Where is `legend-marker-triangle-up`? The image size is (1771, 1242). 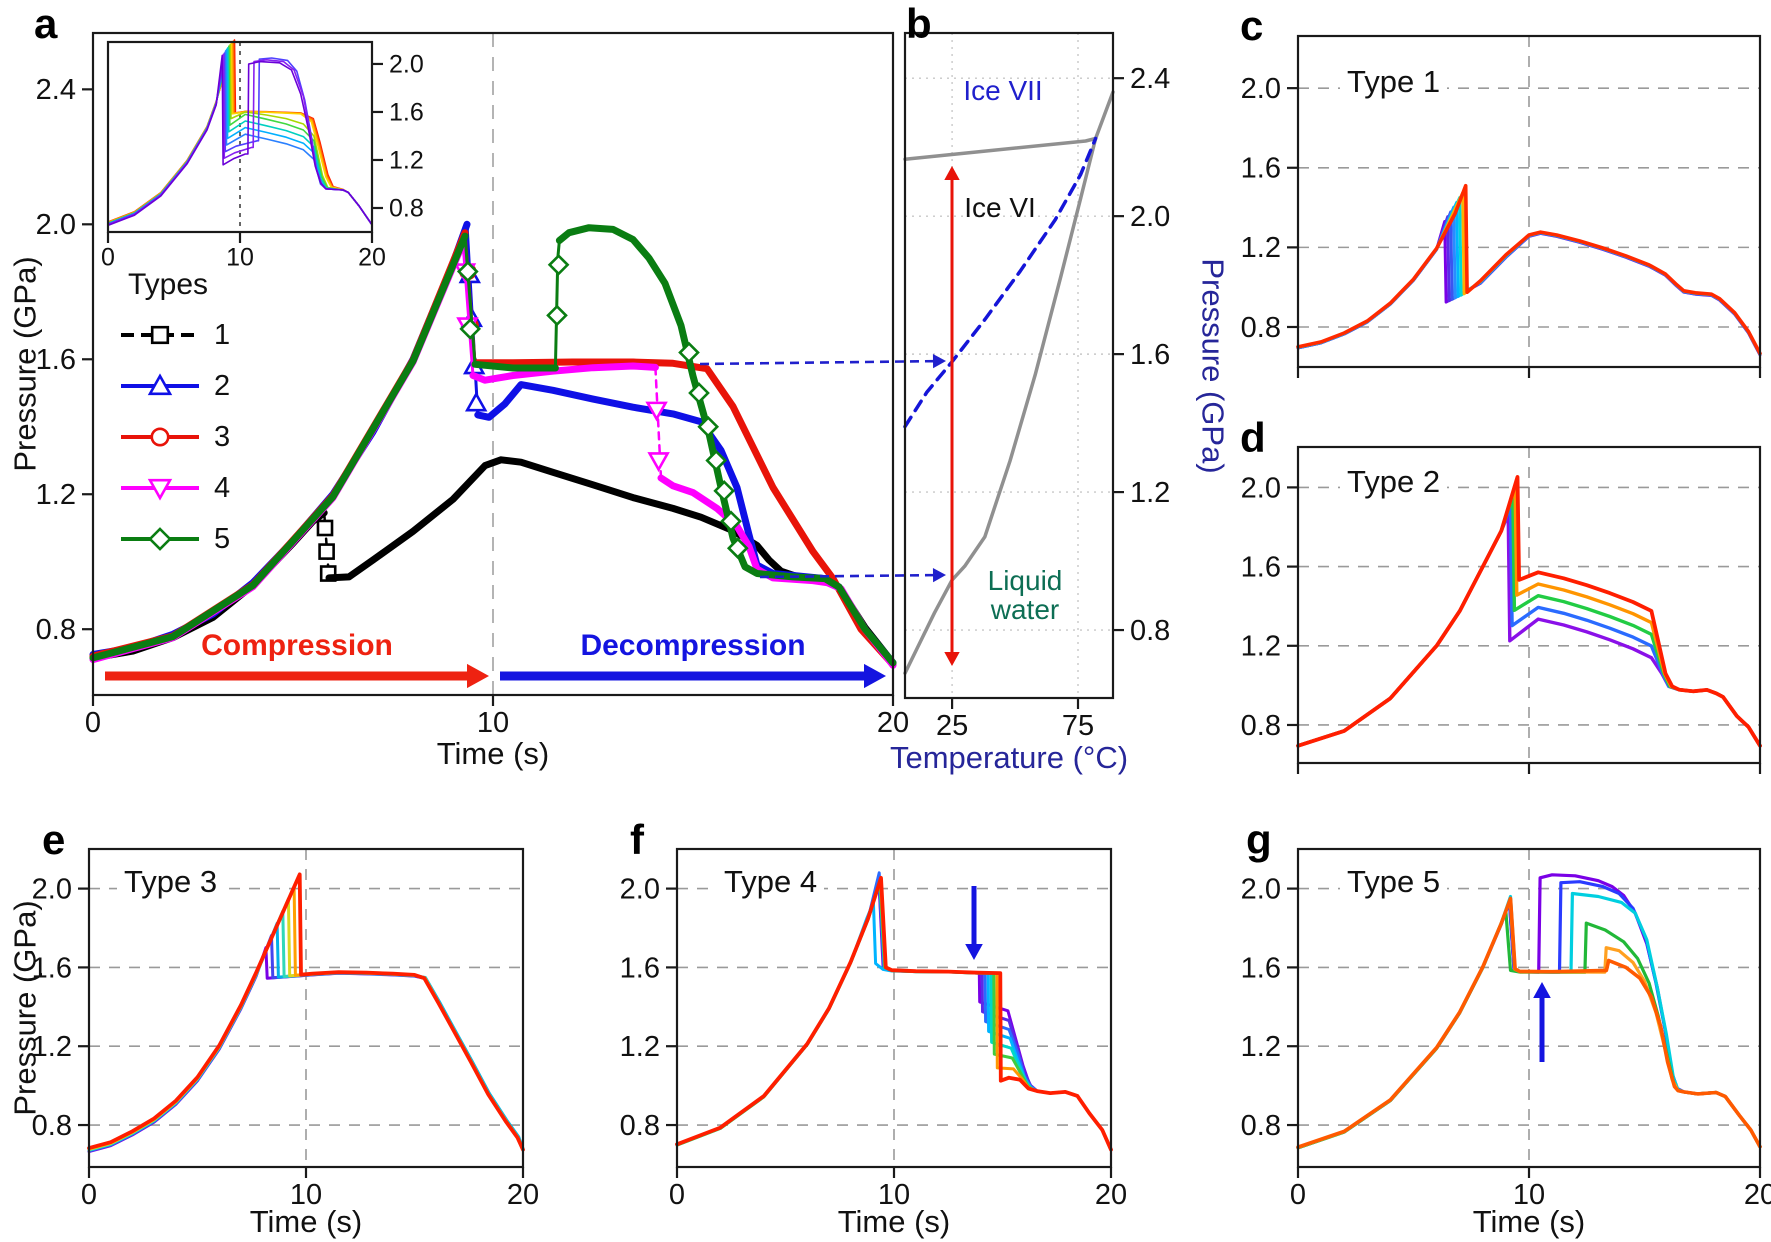 legend-marker-triangle-up is located at coordinates (160, 384).